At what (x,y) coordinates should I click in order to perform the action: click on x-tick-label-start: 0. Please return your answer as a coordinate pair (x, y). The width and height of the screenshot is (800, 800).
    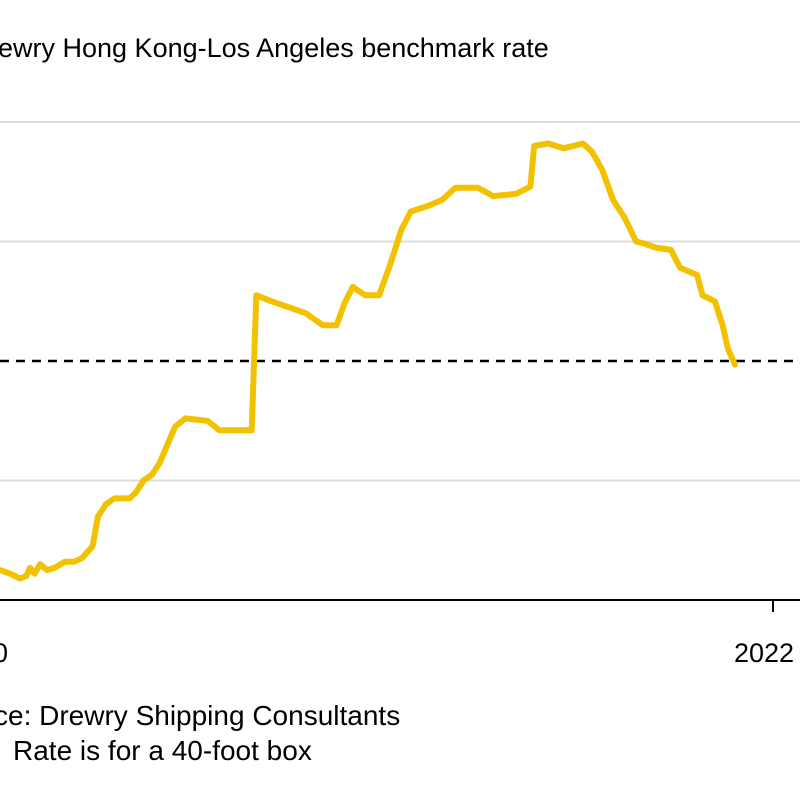
    Looking at the image, I should click on (4, 653).